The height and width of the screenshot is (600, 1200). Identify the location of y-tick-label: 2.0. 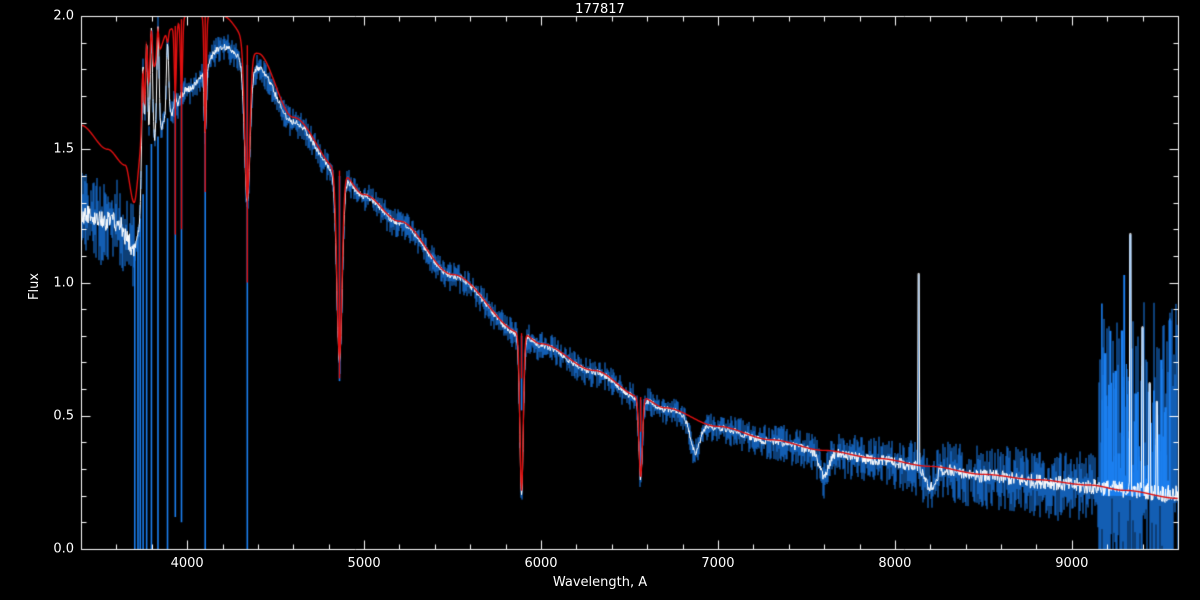
(63, 16).